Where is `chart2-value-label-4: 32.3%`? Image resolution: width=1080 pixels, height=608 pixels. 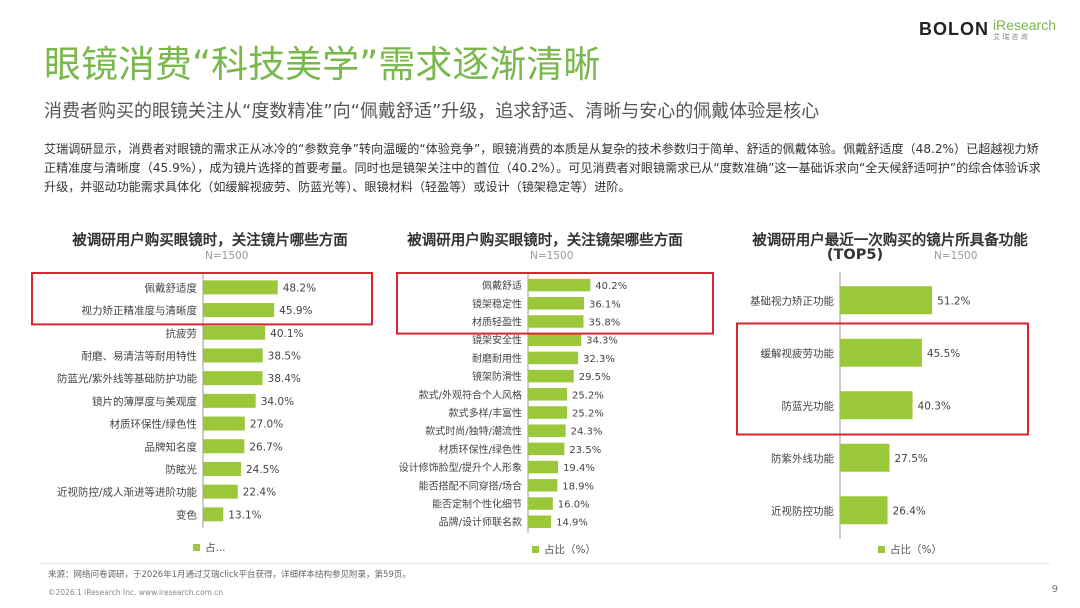 chart2-value-label-4: 32.3% is located at coordinates (599, 359).